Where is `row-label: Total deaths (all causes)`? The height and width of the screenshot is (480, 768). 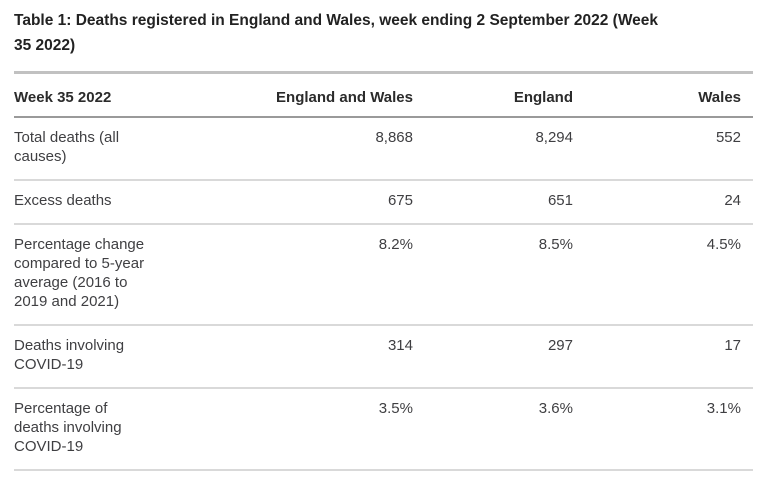 row-label: Total deaths (all causes) is located at coordinates (67, 147).